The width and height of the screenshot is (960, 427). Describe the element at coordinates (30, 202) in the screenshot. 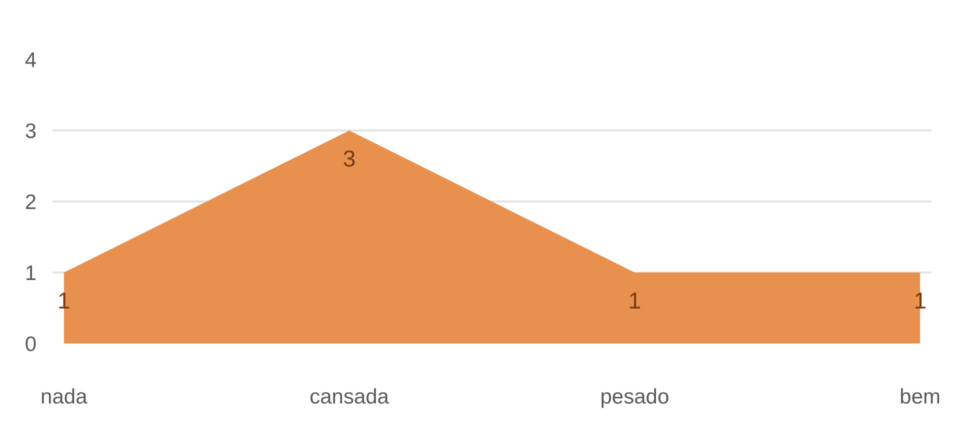

I see `y-tick-label: 2` at that location.